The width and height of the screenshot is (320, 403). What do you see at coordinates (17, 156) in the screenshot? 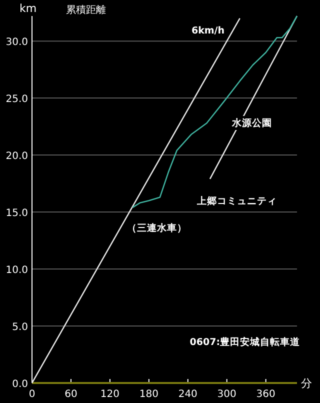
I see `y-tick-label: 20.0` at bounding box center [17, 156].